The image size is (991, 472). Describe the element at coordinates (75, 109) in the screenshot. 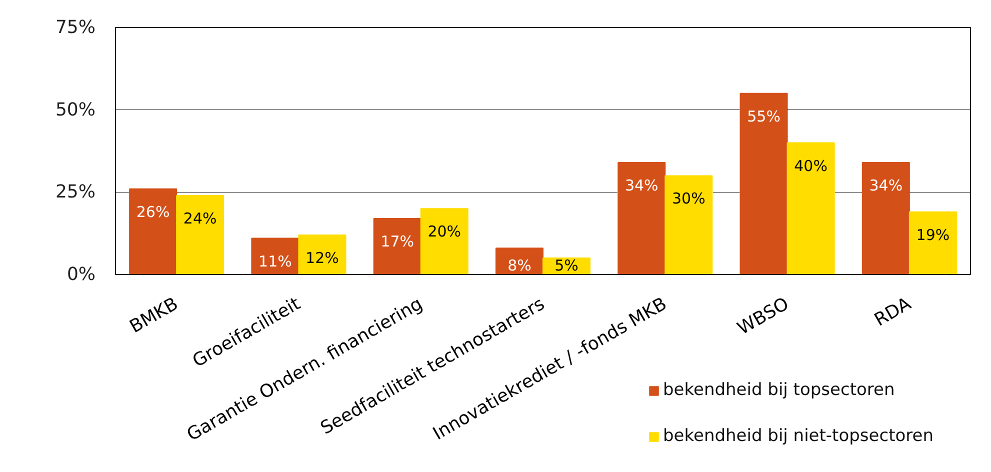

I see `y-tick-label: 50%` at that location.